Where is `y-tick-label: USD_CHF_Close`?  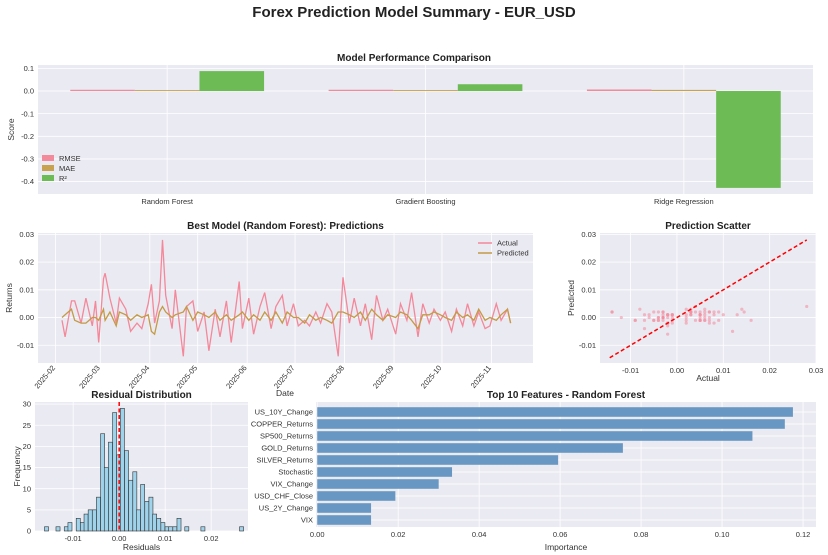
y-tick-label: USD_CHF_Close is located at coordinates (283, 496).